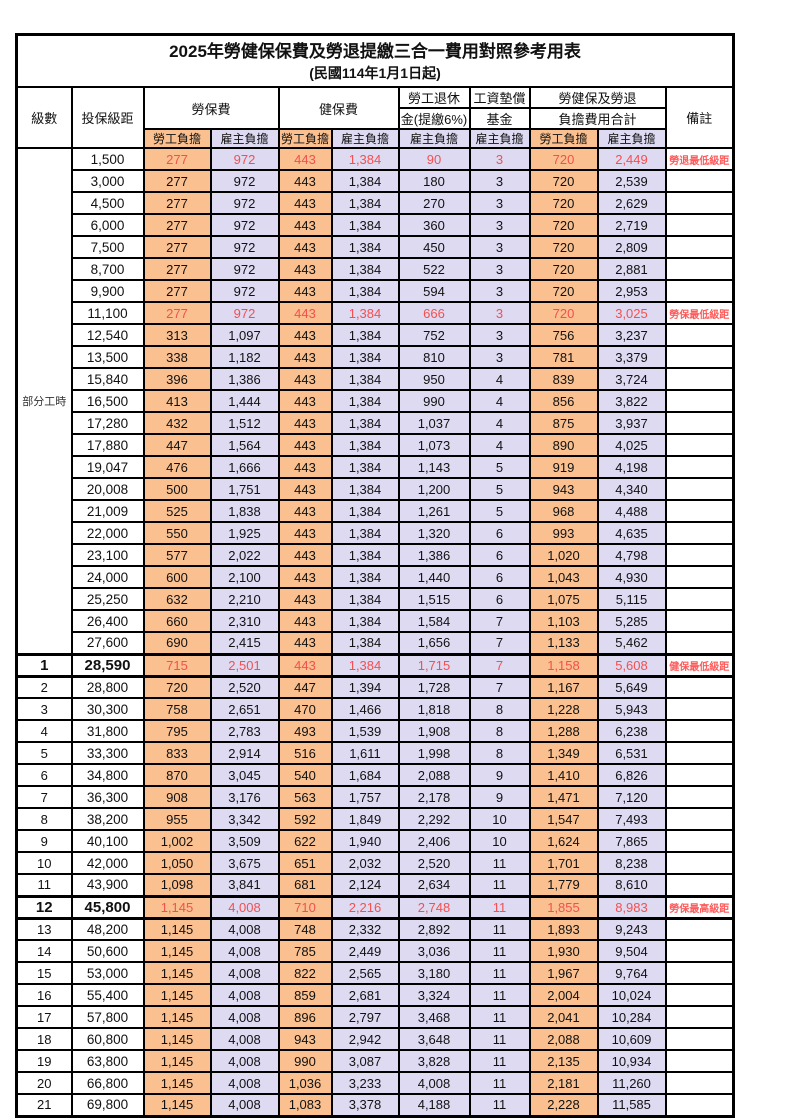 The height and width of the screenshot is (1120, 791). What do you see at coordinates (376, 313) in the screenshot?
I see `table-row: 11,100 277 972 443 1,384 666 3 720 3,025 勞保最低級距` at bounding box center [376, 313].